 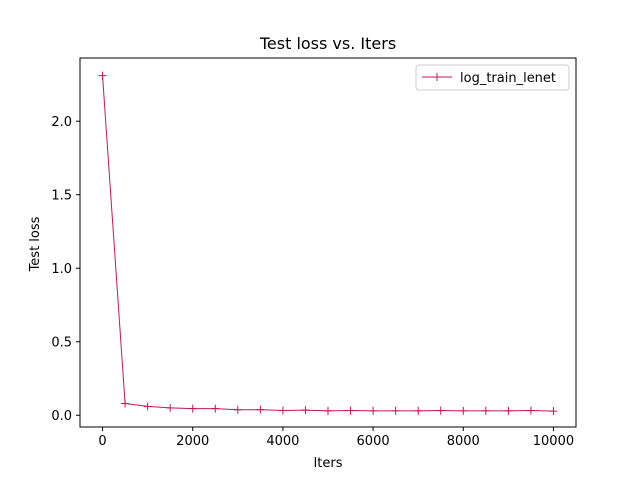 I want to click on legend-label: log_train_lenet, so click(x=508, y=78).